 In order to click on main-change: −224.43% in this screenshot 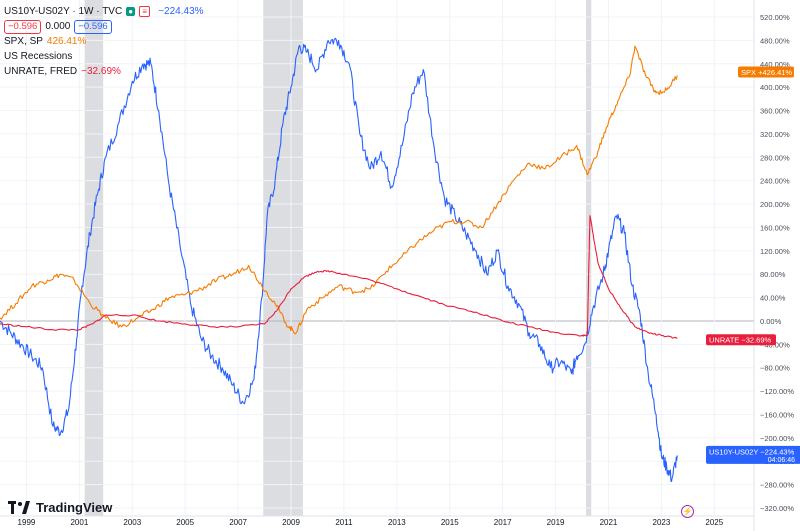, I will do `click(181, 11)`.